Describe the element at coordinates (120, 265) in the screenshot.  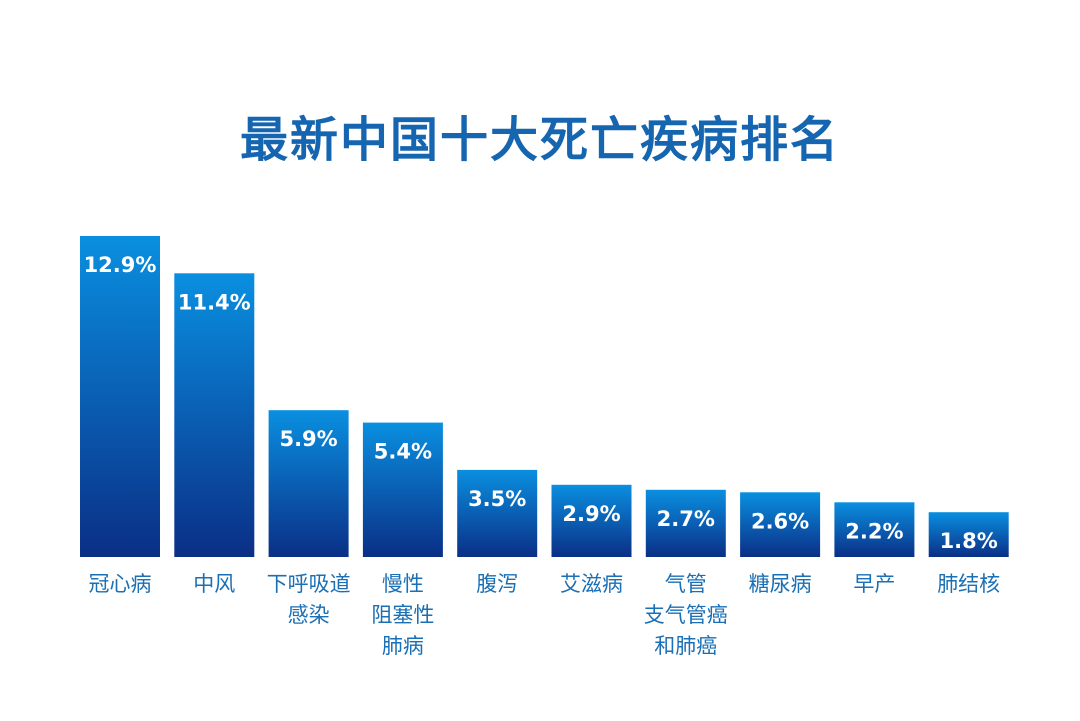
I see `bar-value-label: 12.9%` at that location.